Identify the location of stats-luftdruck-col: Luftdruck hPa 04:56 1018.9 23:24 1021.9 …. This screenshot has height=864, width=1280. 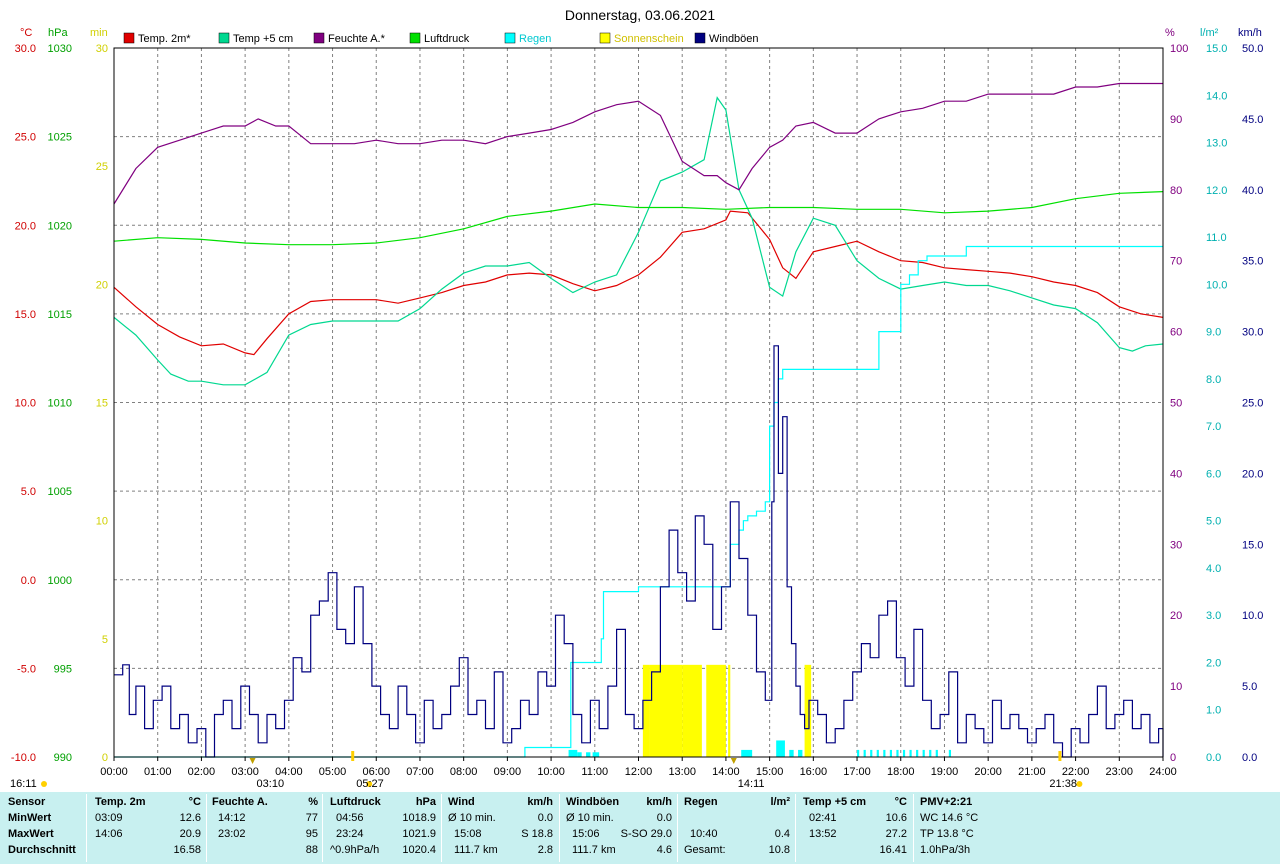
(383, 828).